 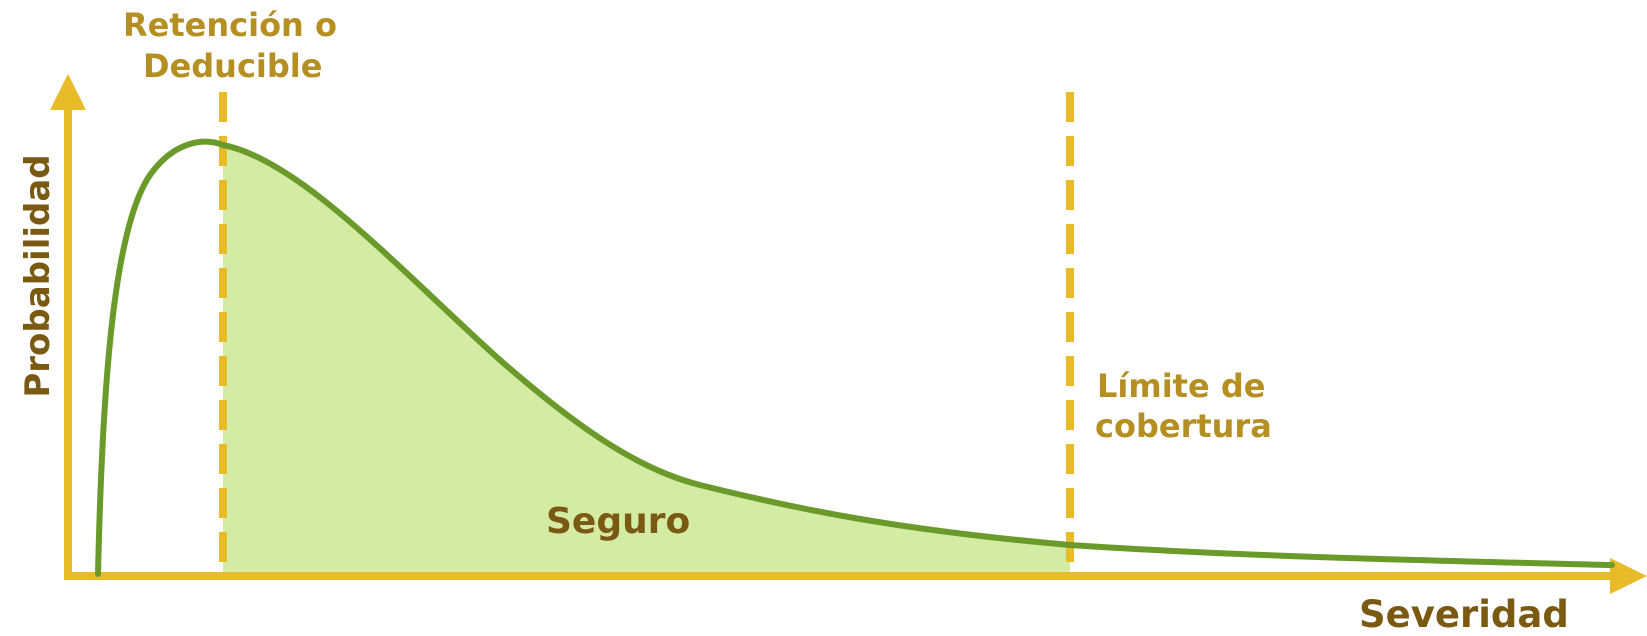 What do you see at coordinates (1464, 614) in the screenshot?
I see `x-axis-label: Severidad` at bounding box center [1464, 614].